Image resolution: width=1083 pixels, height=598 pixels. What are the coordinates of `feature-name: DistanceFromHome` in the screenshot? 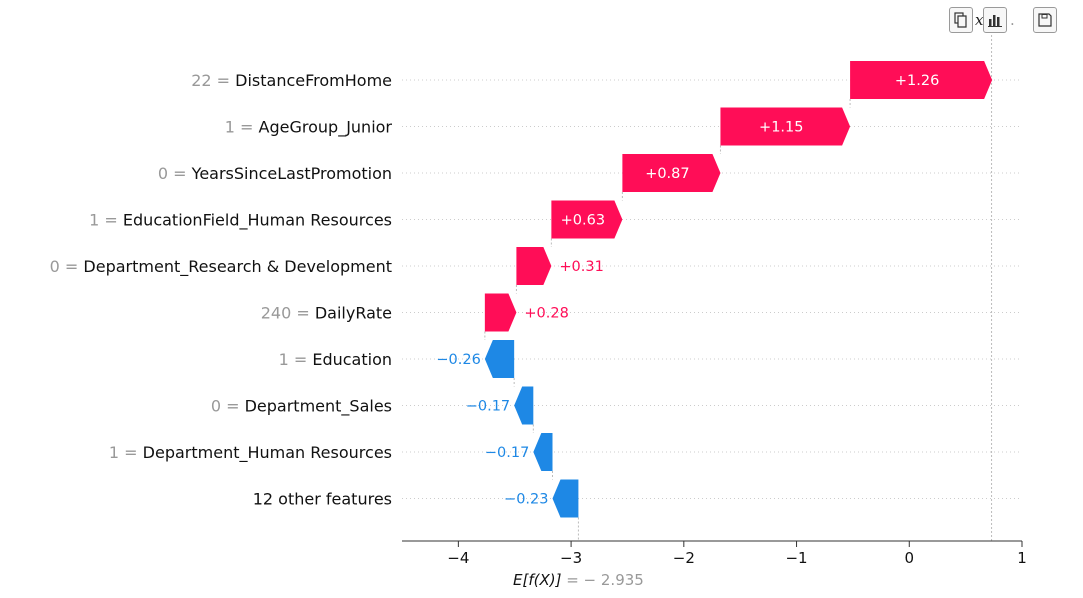 It's located at (313, 80).